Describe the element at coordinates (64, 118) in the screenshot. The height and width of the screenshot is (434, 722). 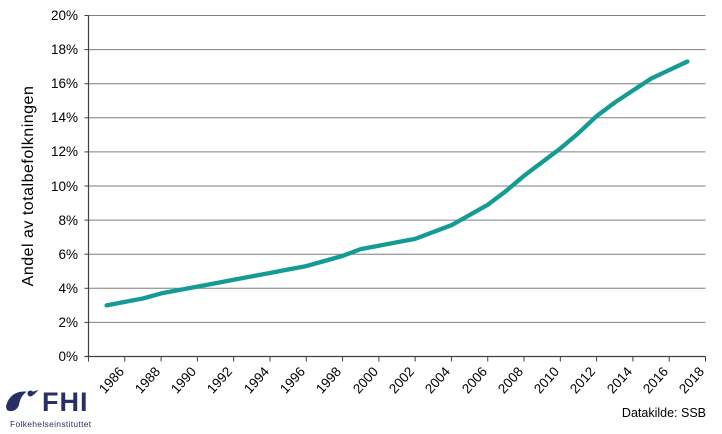
I see `y-tick-label: 14%` at that location.